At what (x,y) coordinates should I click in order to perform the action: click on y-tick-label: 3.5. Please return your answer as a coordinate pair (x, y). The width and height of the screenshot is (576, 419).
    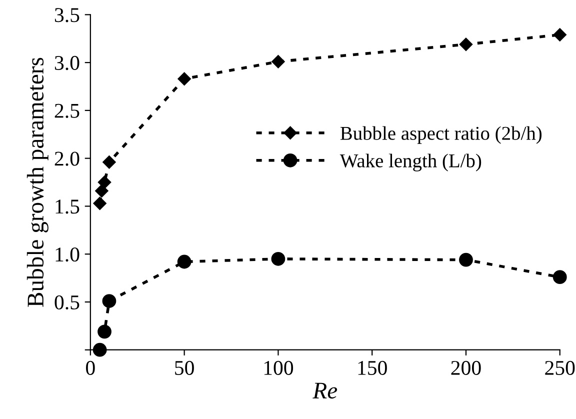
    Looking at the image, I should click on (67, 15).